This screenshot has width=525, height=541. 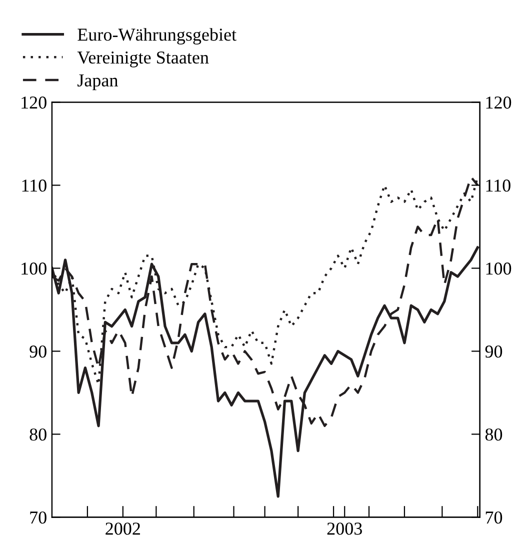 I want to click on y-tick-label: 110, so click(x=34, y=185).